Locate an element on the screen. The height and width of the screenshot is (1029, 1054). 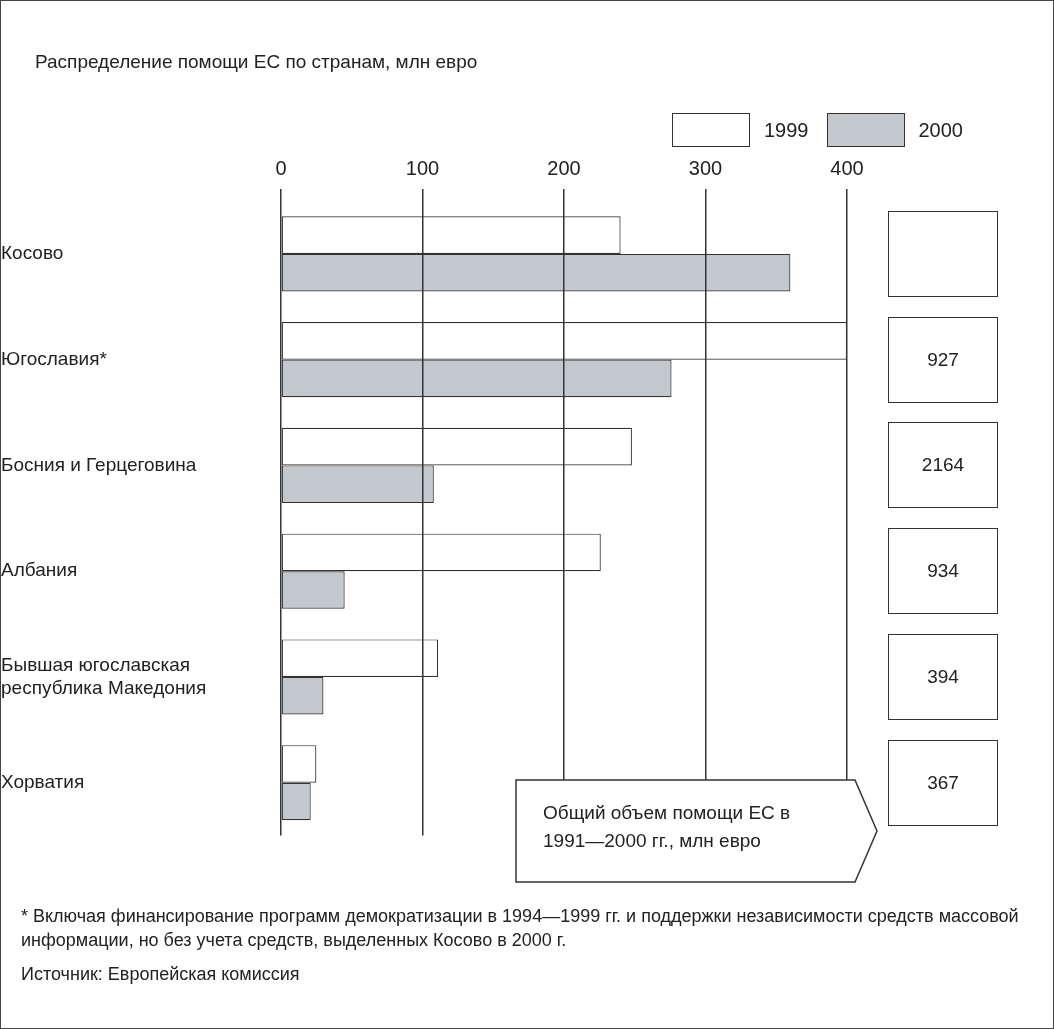
text: * Включая финансирование программ демократизации в 1994—1999 гг. и поддержки независимости средств массовой информации, но без учета средств, выделенных Косово в 2000 г. is located at coordinates (520, 928).